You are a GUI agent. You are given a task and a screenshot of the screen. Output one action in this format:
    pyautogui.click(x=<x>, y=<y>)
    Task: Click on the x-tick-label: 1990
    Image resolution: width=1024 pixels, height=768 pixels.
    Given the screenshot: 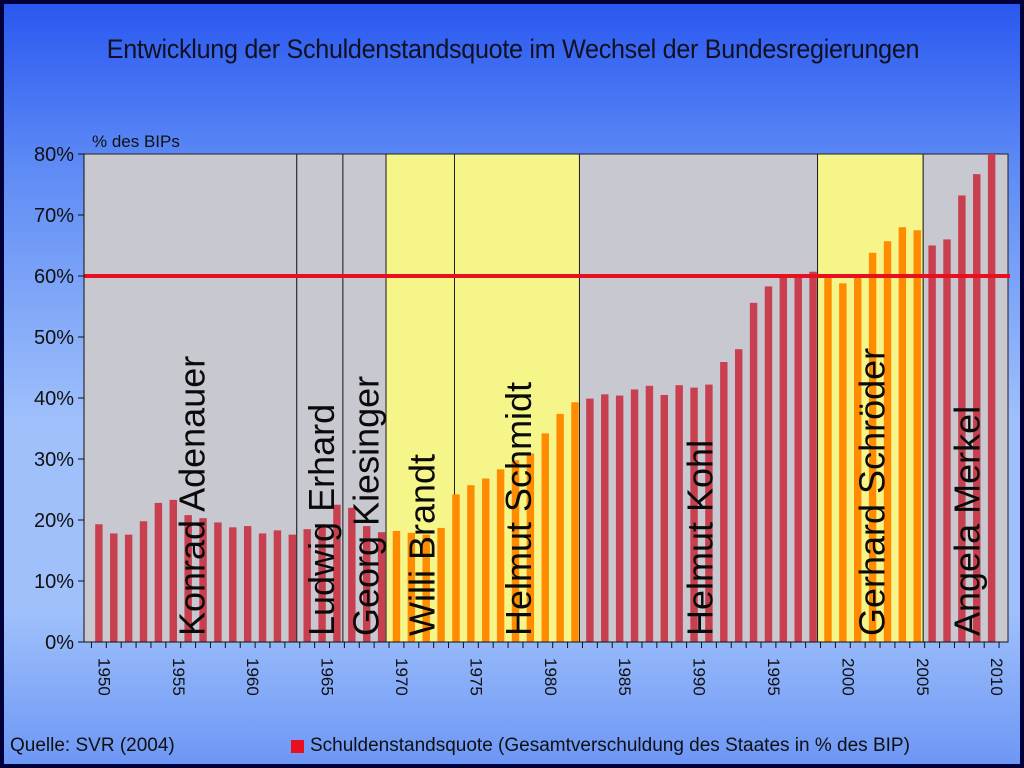 What is the action you would take?
    pyautogui.click(x=699, y=677)
    